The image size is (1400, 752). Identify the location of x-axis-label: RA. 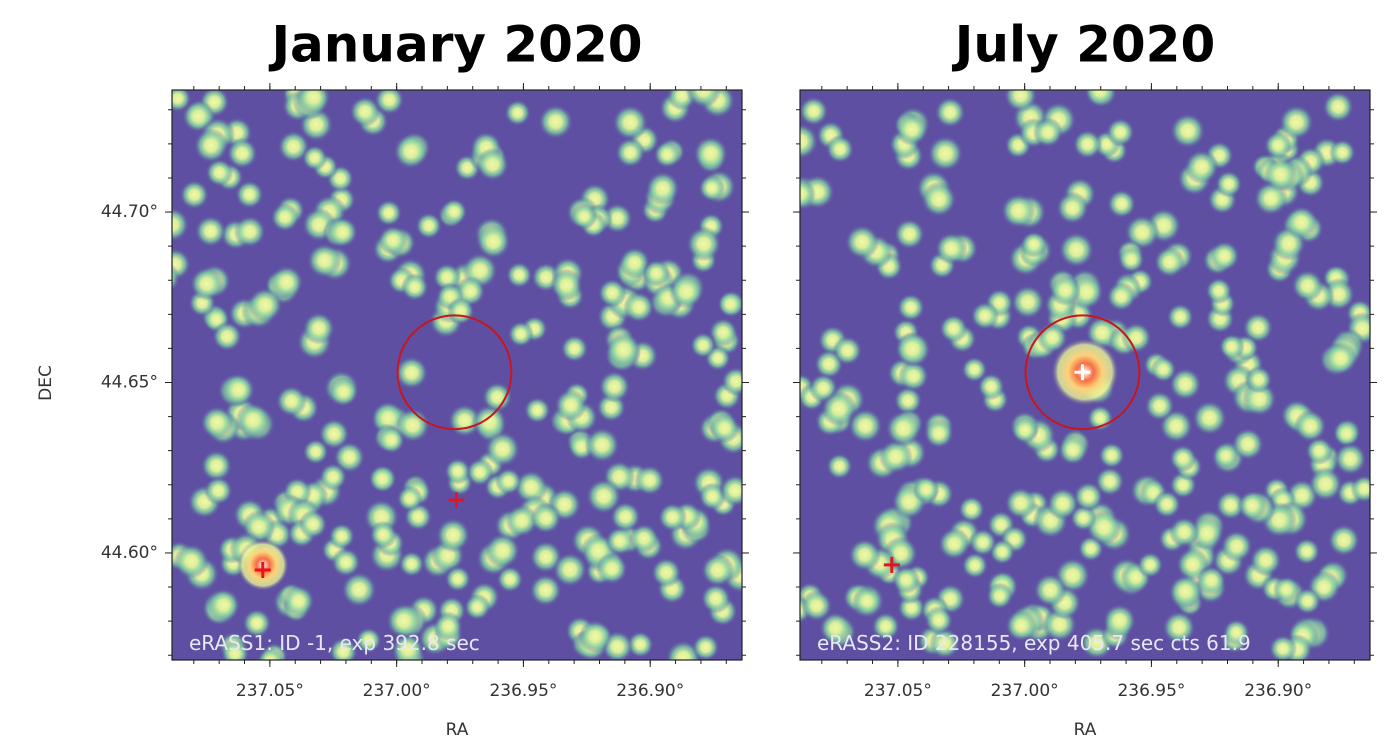
(1085, 730).